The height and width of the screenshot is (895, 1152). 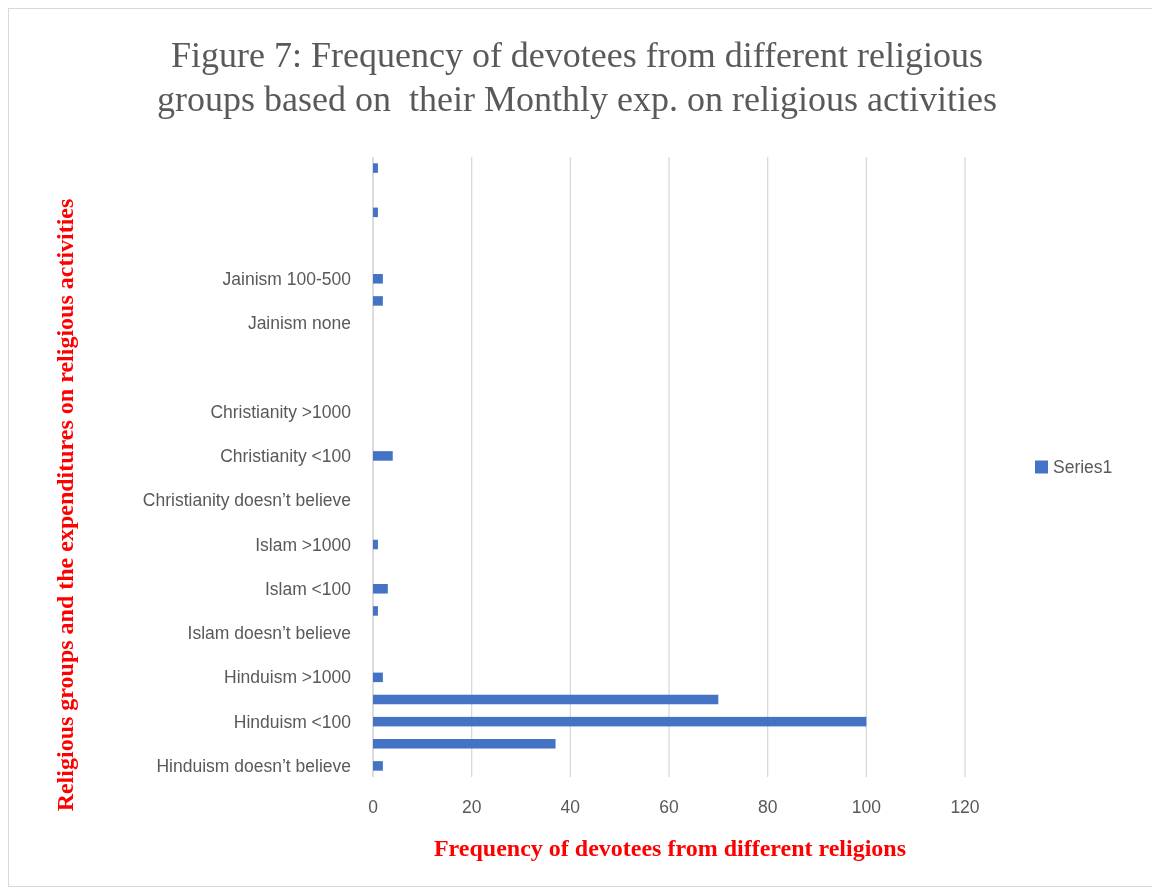 What do you see at coordinates (866, 807) in the screenshot?
I see `x-tick-label: 100` at bounding box center [866, 807].